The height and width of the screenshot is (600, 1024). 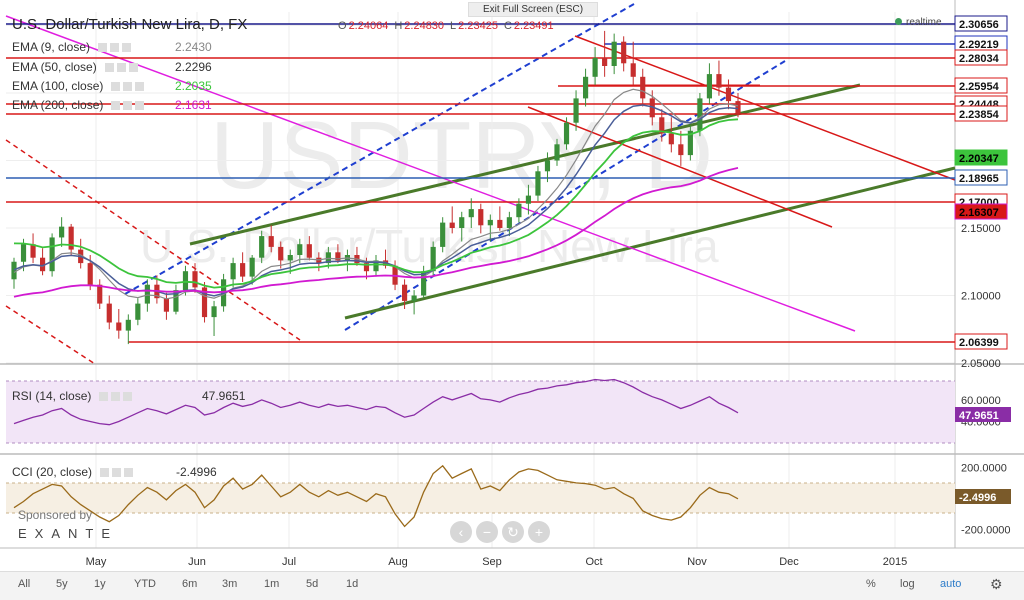 What do you see at coordinates (513, 532) in the screenshot?
I see `reset-icon: ↻` at bounding box center [513, 532].